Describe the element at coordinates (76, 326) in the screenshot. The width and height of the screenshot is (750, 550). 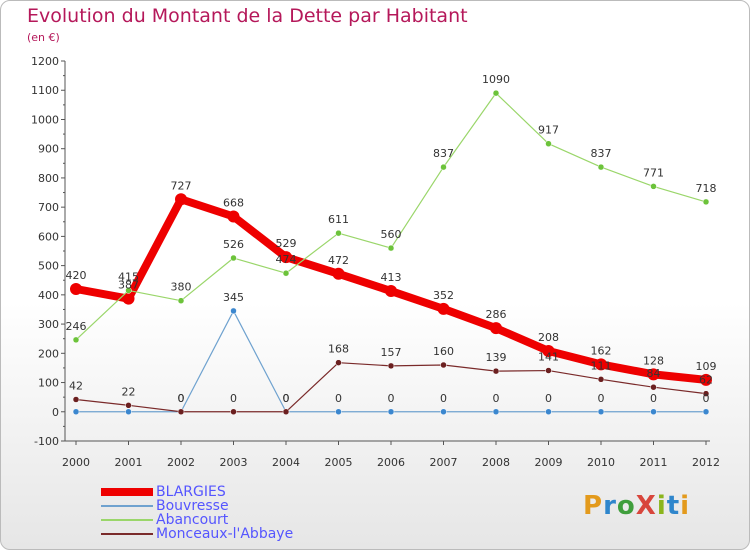
I see `data-label: 246` at that location.